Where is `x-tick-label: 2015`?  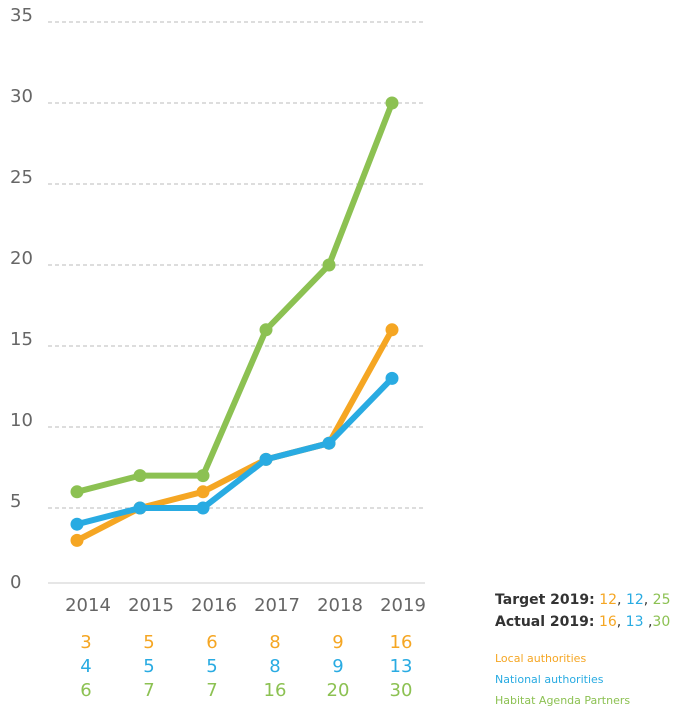 x-tick-label: 2015 is located at coordinates (151, 605).